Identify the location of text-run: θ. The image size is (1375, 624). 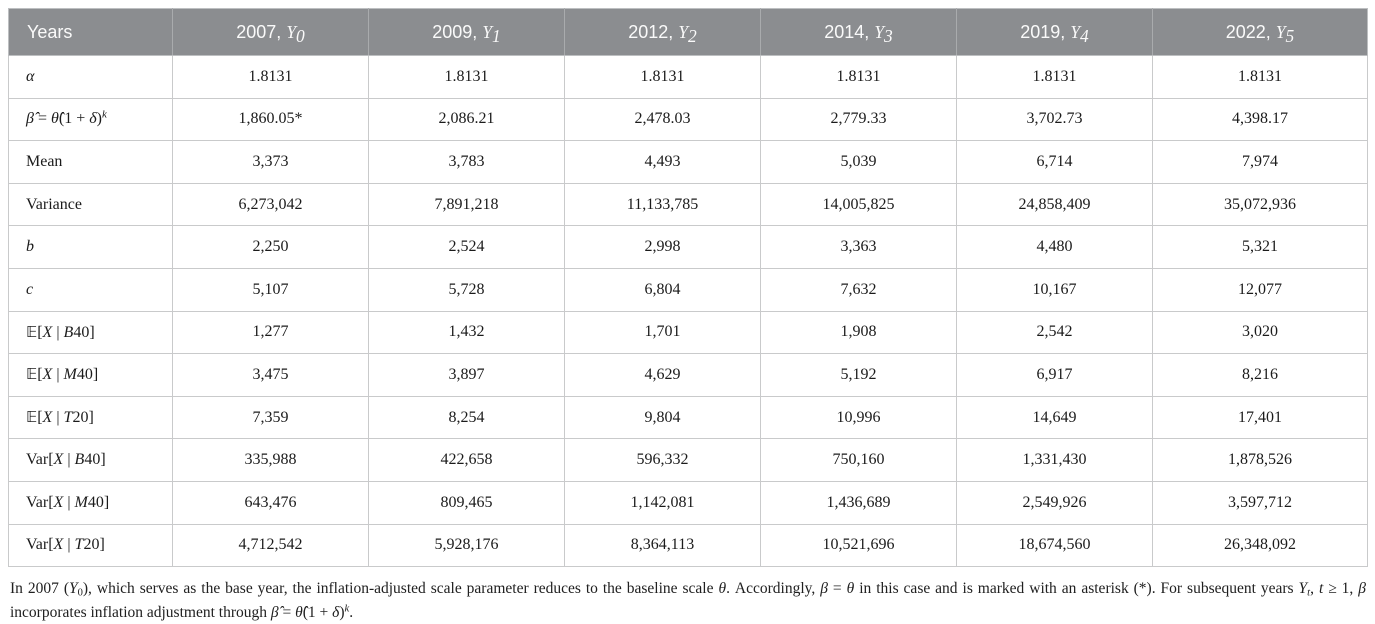
(850, 589).